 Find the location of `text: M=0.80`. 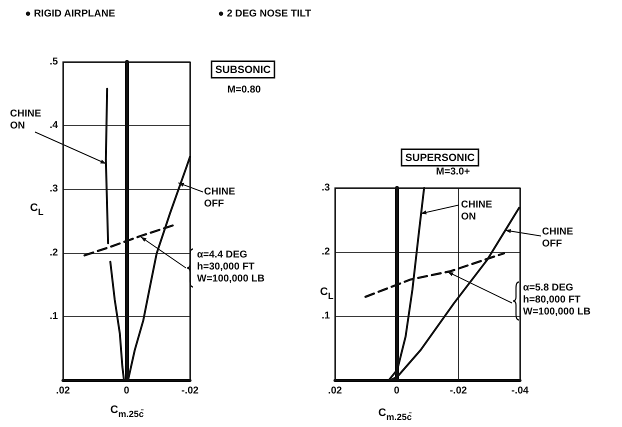

text: M=0.80 is located at coordinates (244, 90).